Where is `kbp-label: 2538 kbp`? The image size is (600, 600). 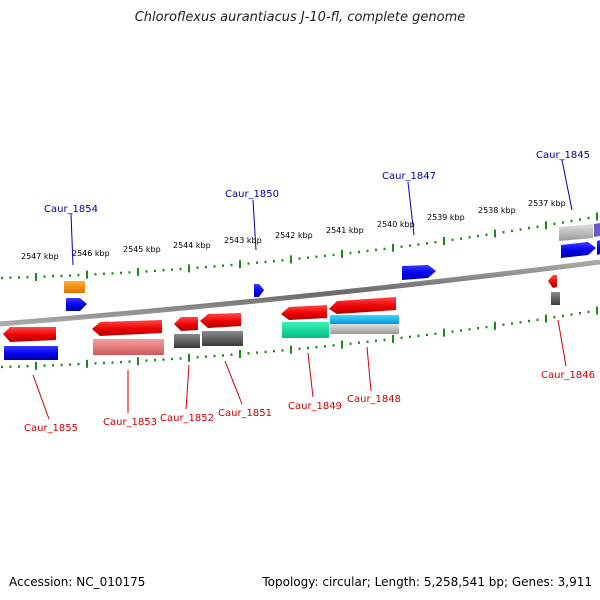
kbp-label: 2538 kbp is located at coordinates (497, 210).